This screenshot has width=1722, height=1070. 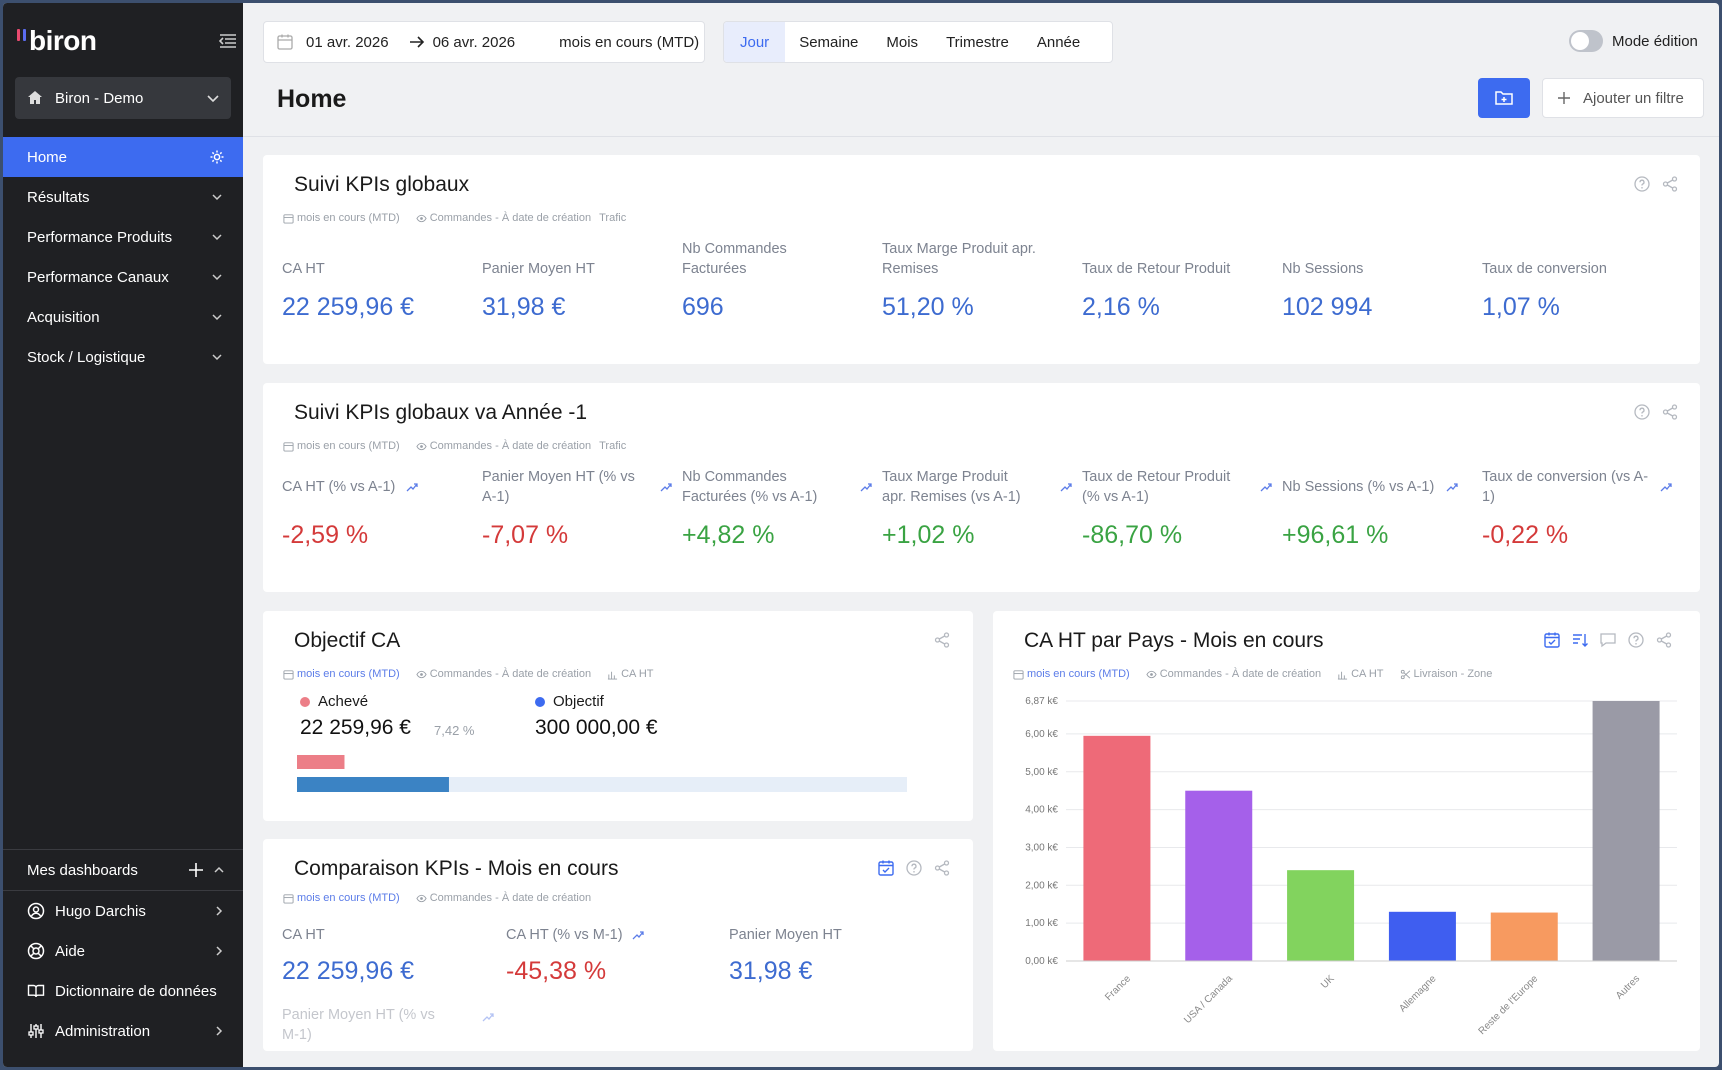 What do you see at coordinates (217, 157) in the screenshot?
I see `gear-icon` at bounding box center [217, 157].